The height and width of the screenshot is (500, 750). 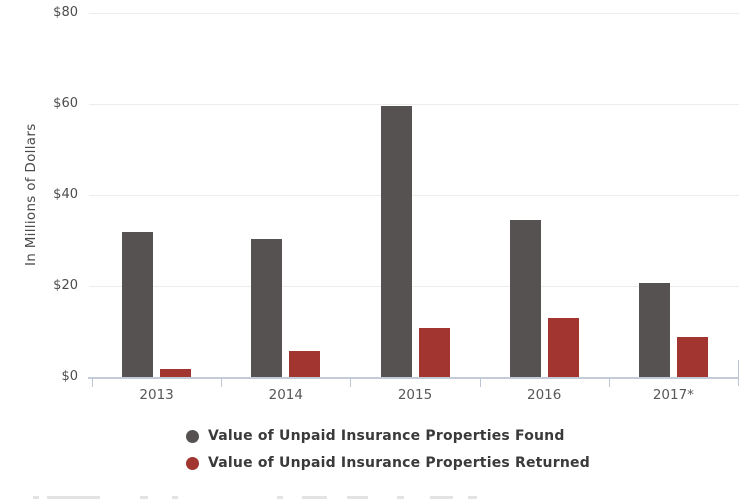 What do you see at coordinates (415, 395) in the screenshot?
I see `x-category-label: 2015` at bounding box center [415, 395].